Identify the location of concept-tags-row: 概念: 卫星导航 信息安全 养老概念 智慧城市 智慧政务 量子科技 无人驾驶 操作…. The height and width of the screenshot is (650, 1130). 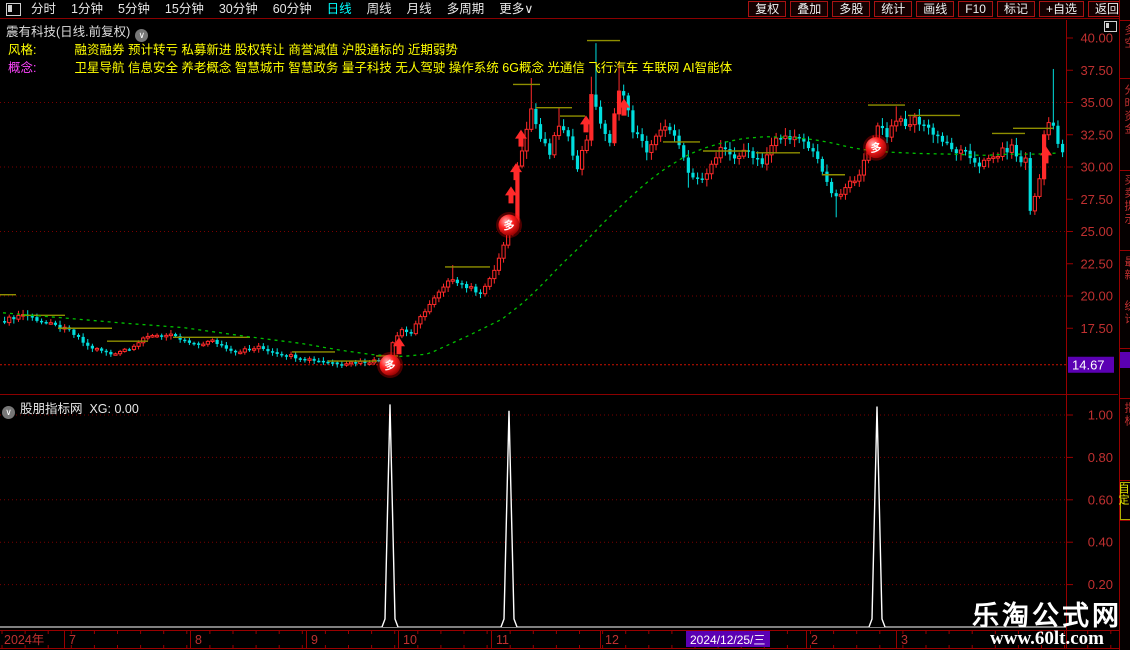
(370, 66).